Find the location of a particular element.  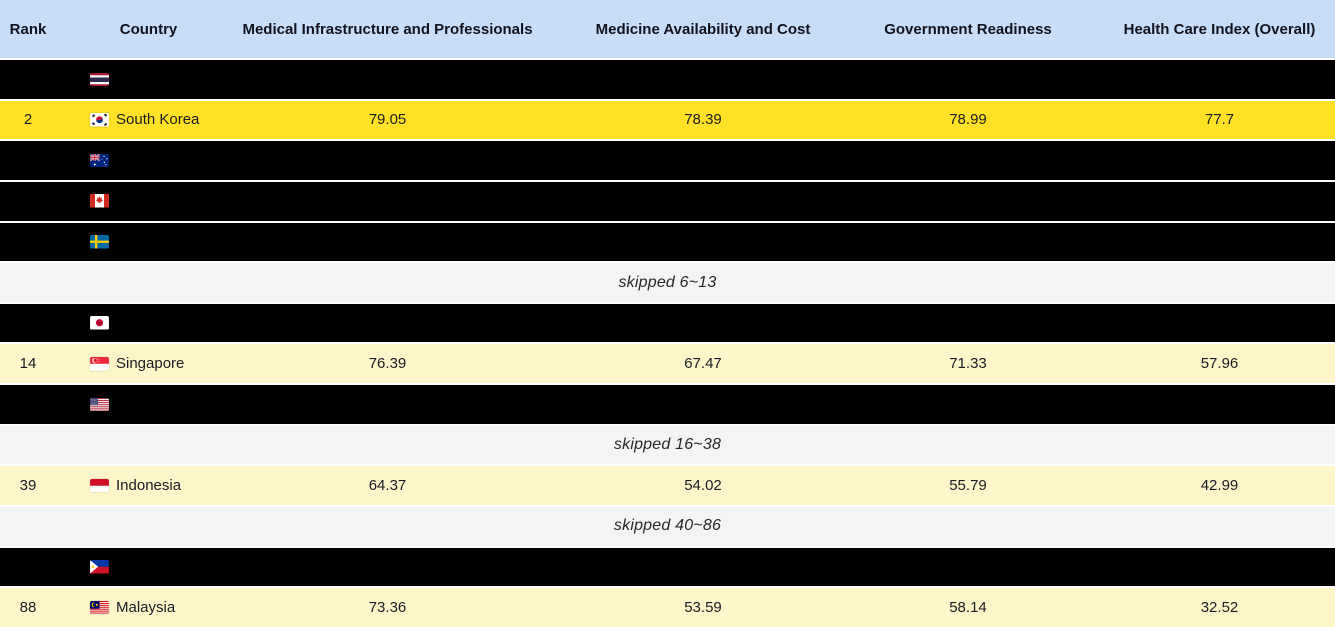

skipped-range-label: skipped 40~86 is located at coordinates (667, 526).